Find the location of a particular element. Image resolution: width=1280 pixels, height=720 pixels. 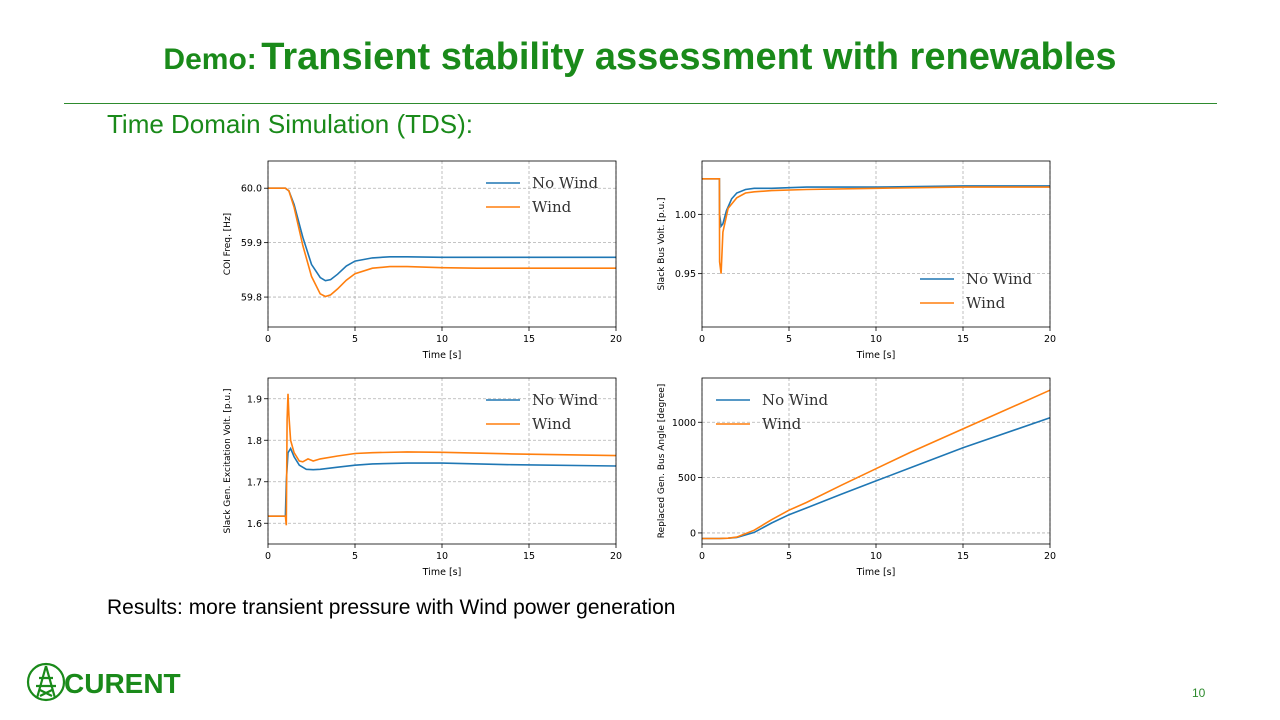

slide-subtitle: Time Domain Simulation (TDS): is located at coordinates (290, 124).